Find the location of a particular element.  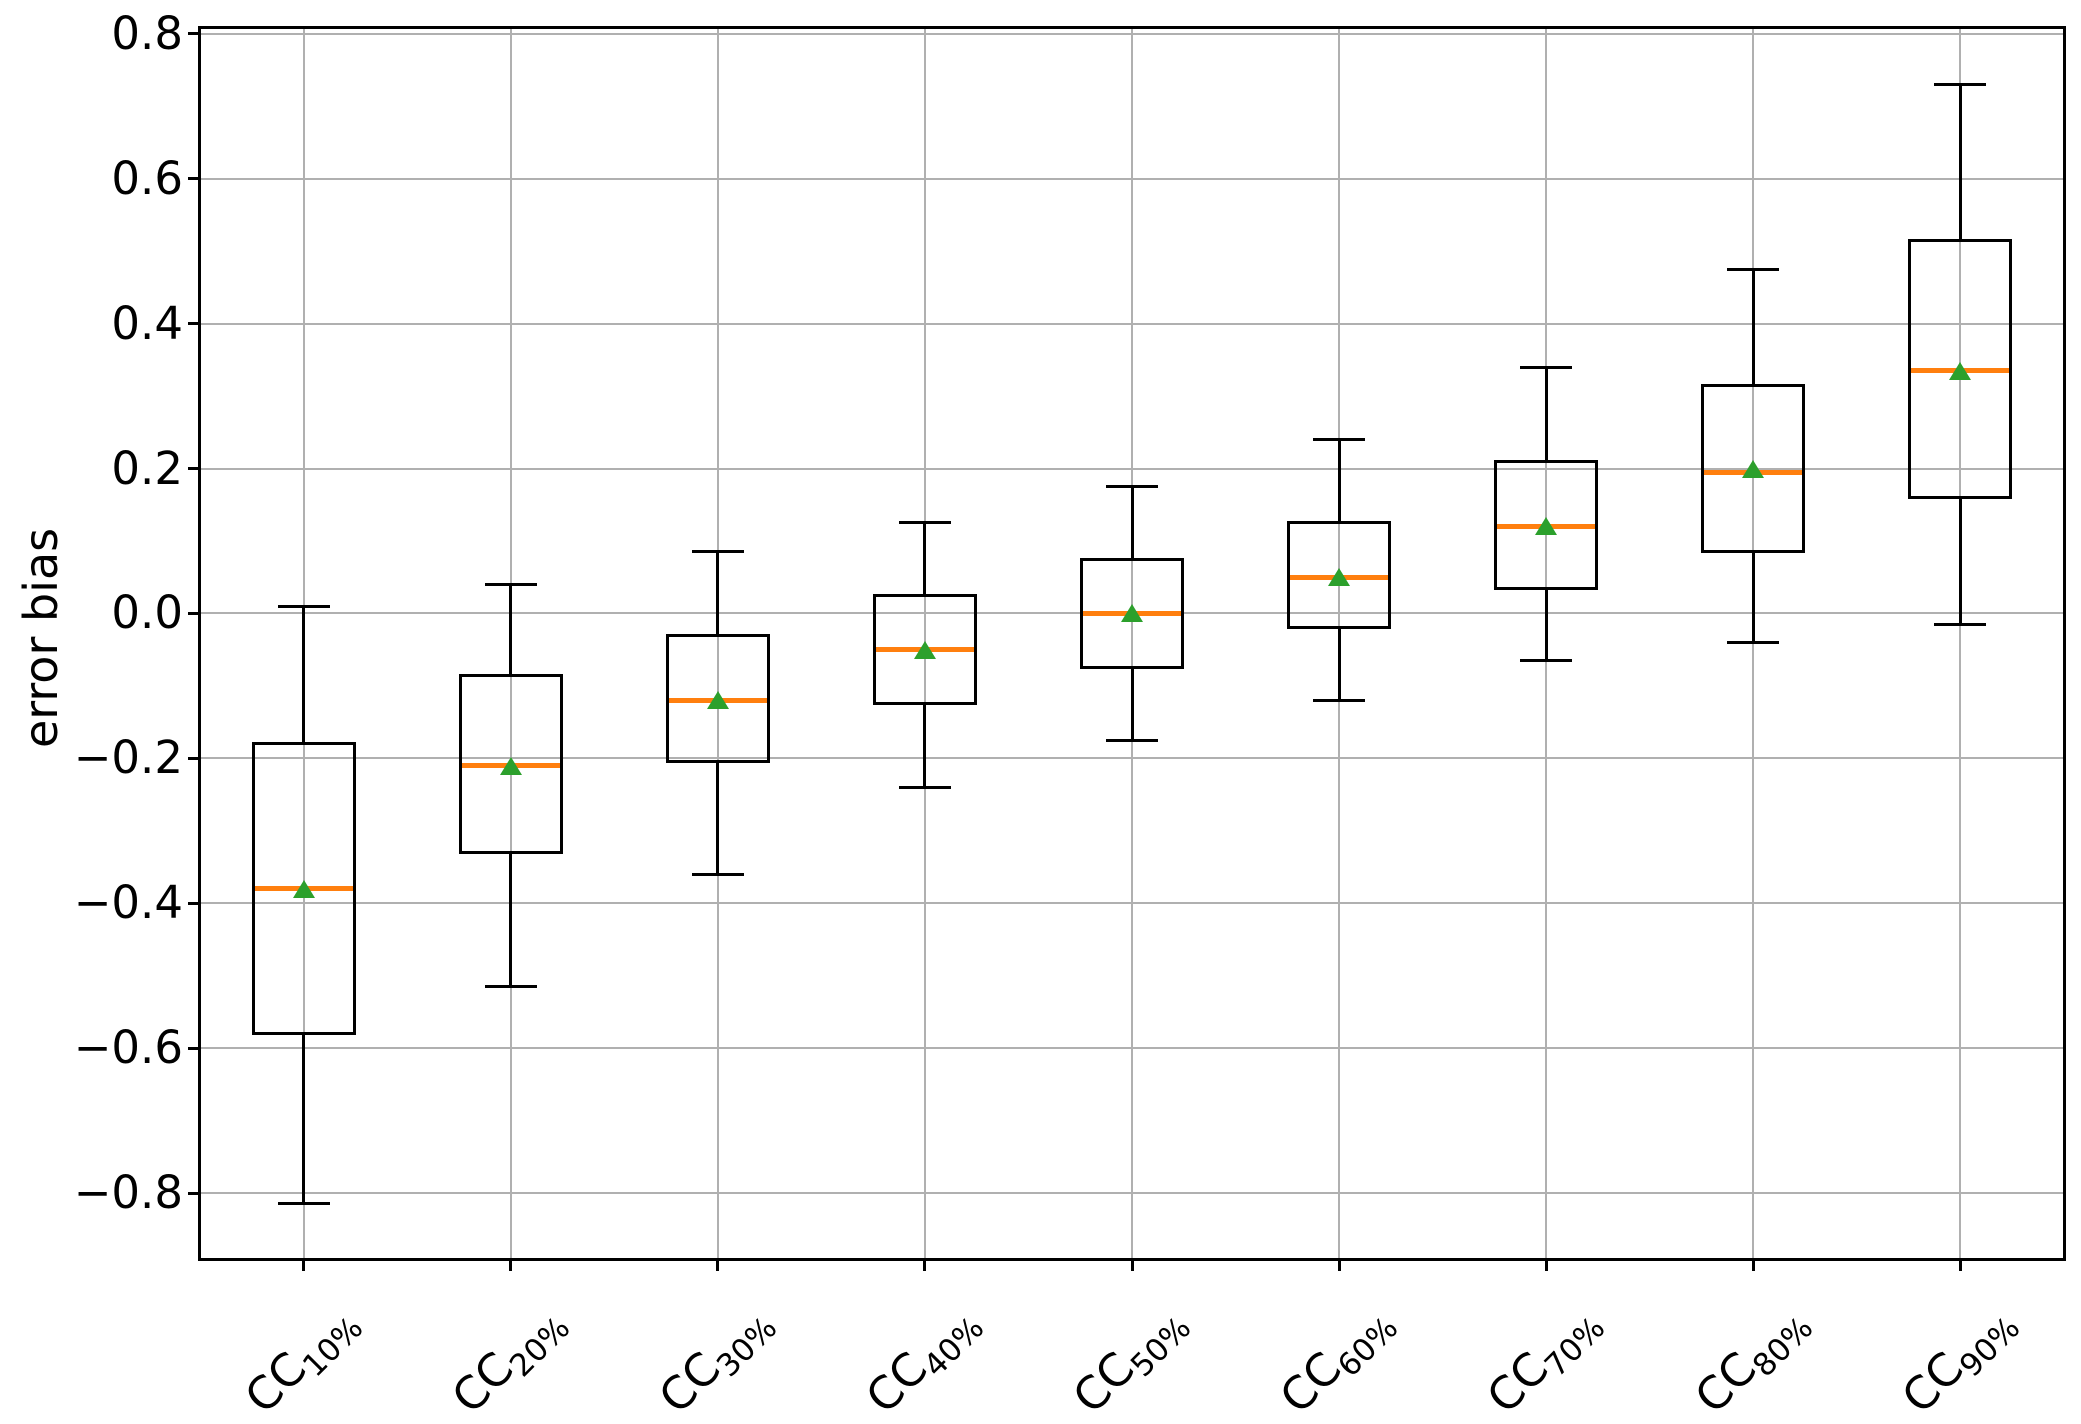

x-tick-label: CC90% is located at coordinates (1959, 1358).